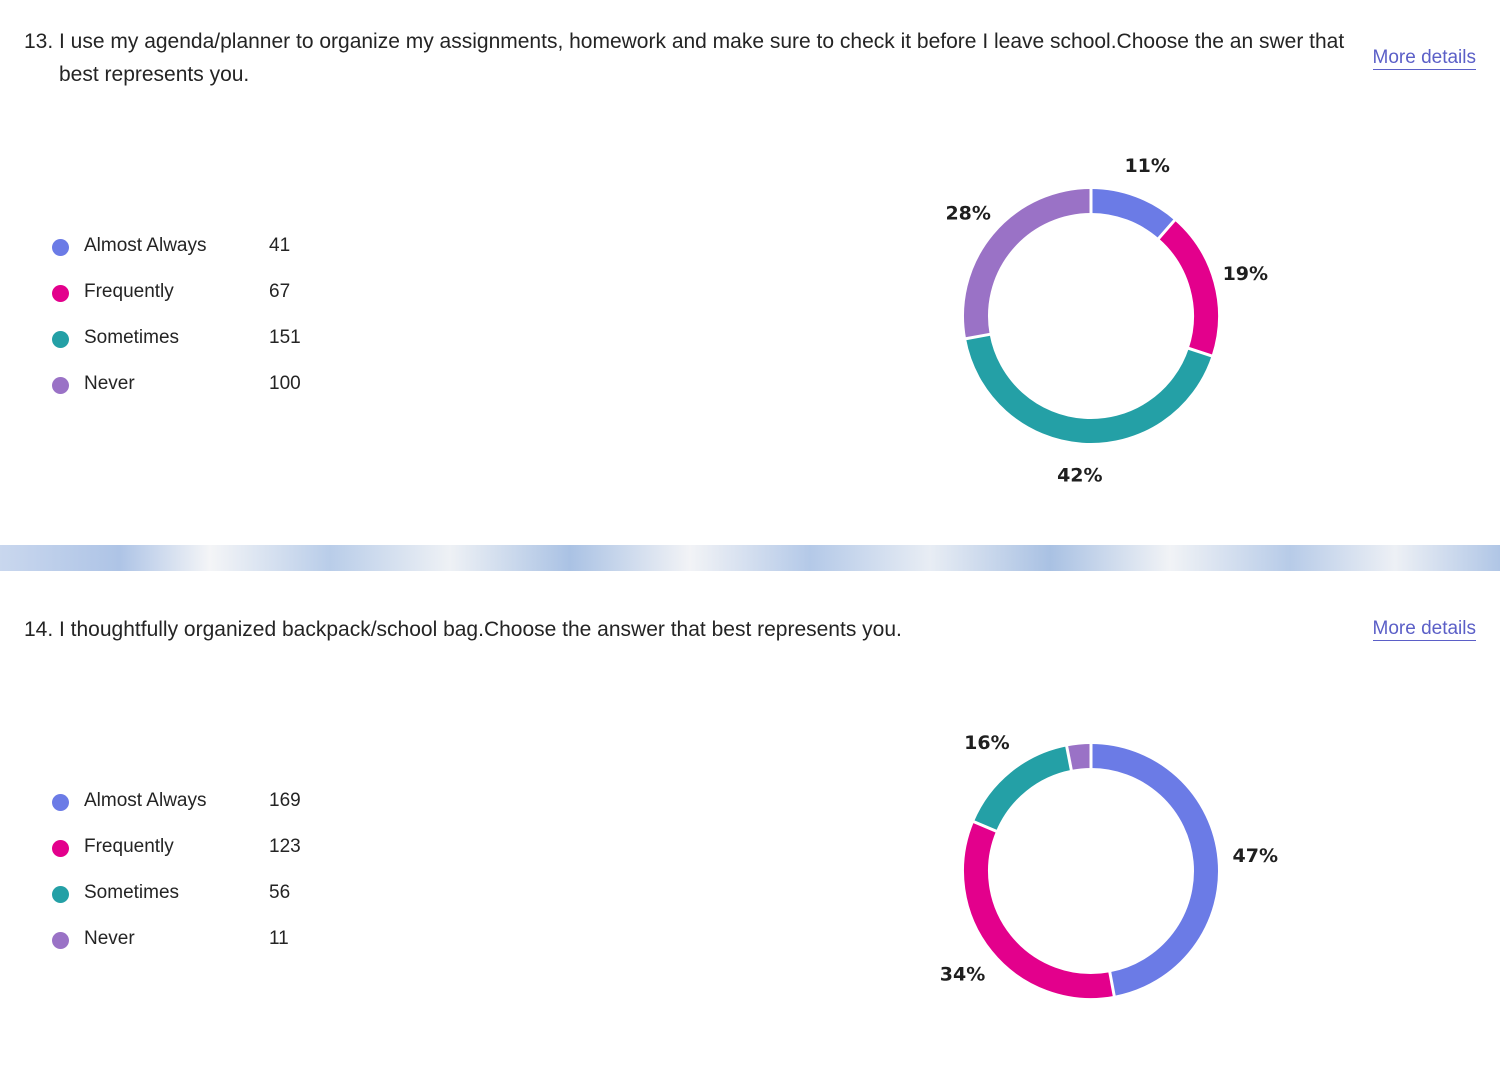 The width and height of the screenshot is (1500, 1085). I want to click on slice-percent-label: 42%, so click(1079, 476).